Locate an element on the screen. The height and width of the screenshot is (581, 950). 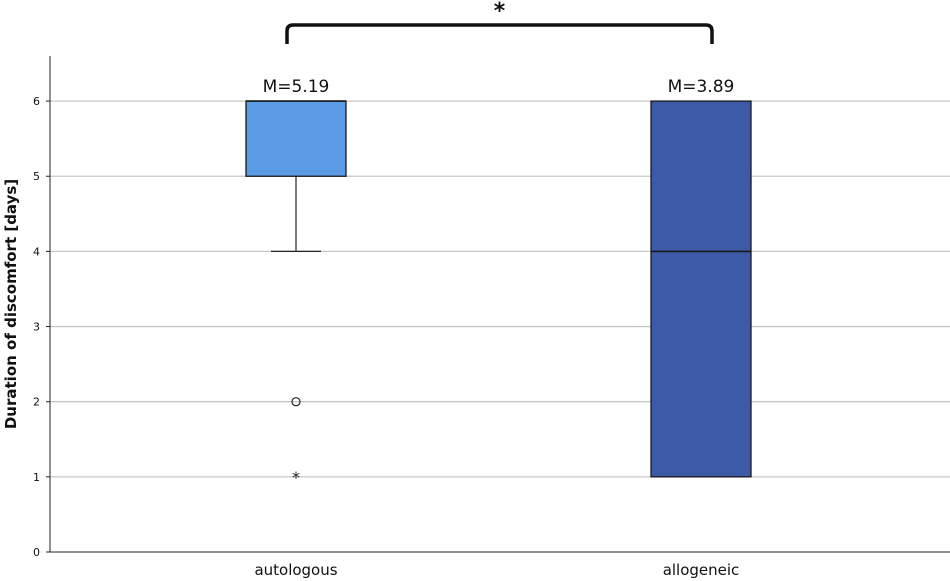
y-tick-label-6: 6 is located at coordinates (36, 101).